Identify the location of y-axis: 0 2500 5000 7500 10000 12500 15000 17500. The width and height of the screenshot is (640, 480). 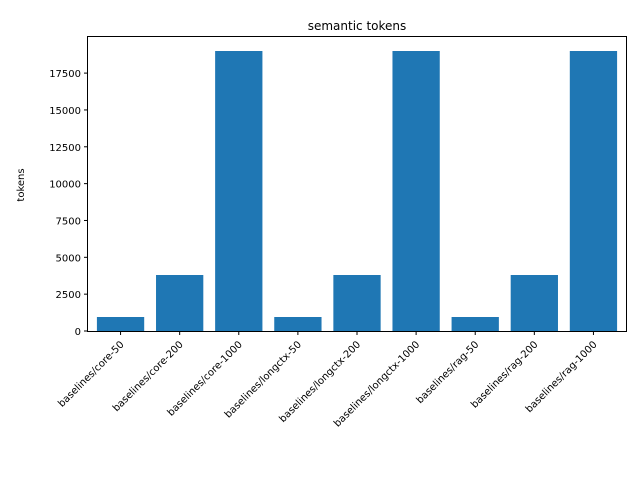
(68, 203).